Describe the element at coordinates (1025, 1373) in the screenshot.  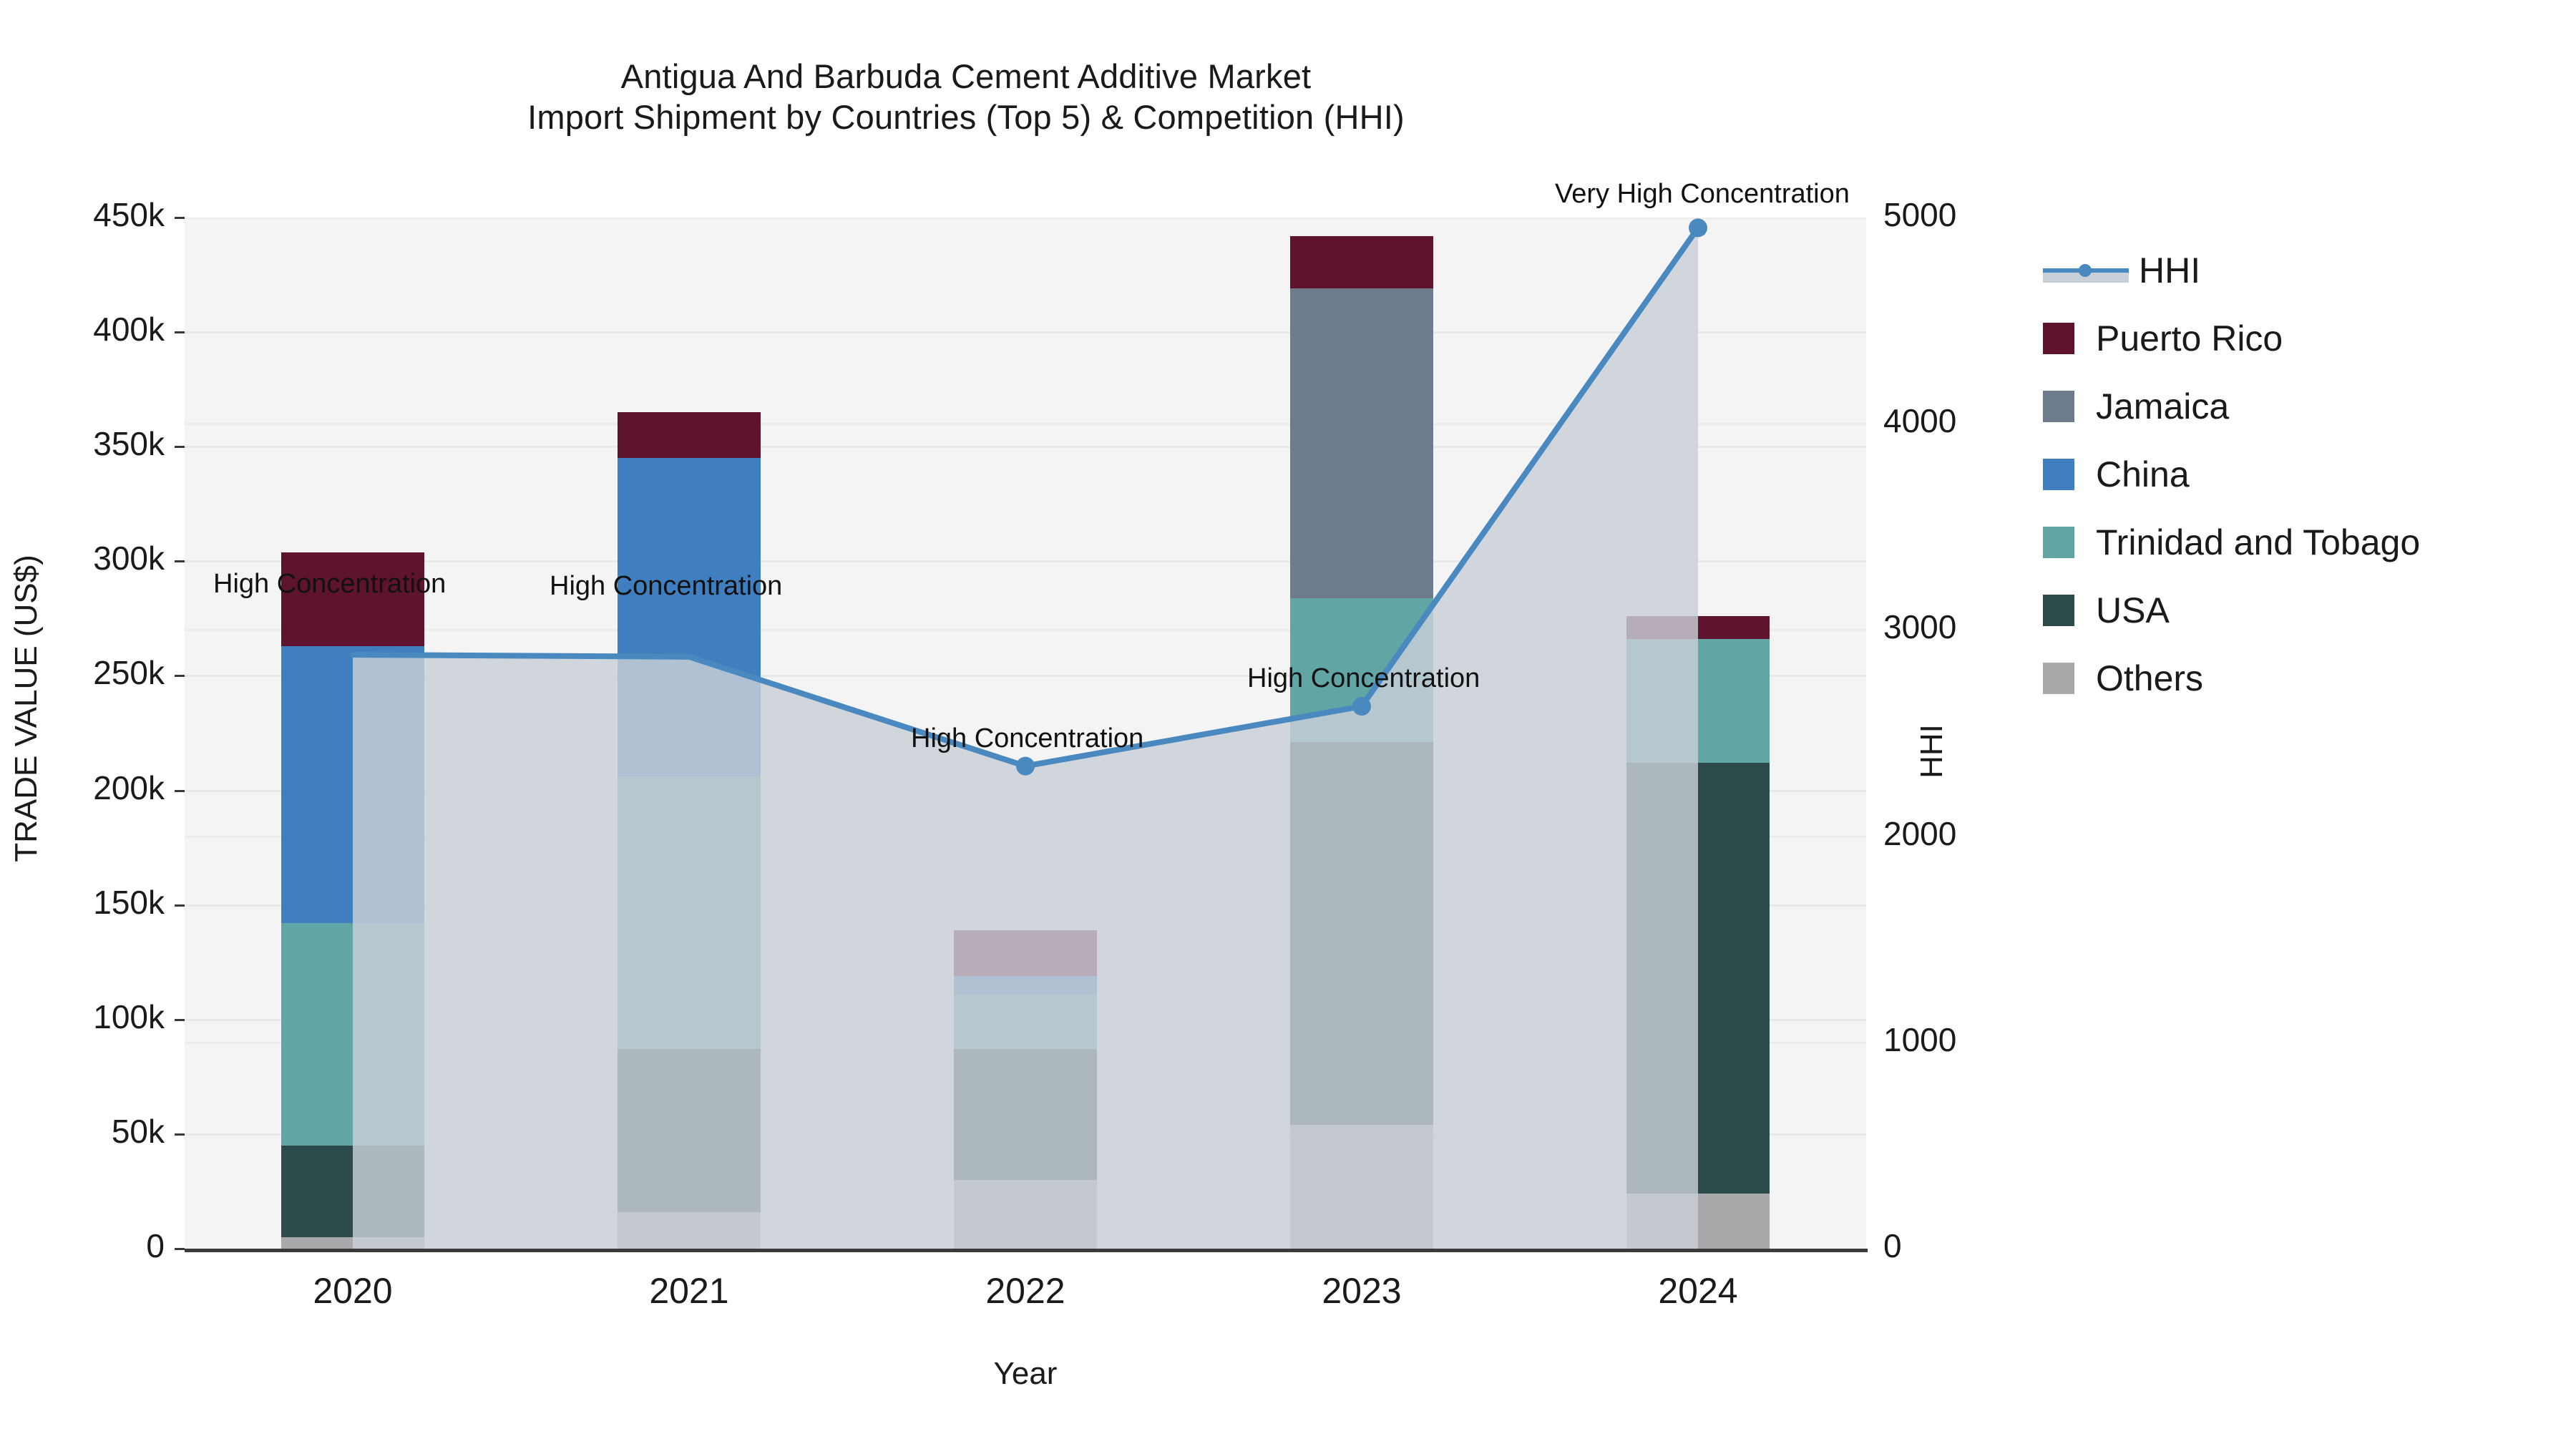
I see `x-axis-title: Year` at that location.